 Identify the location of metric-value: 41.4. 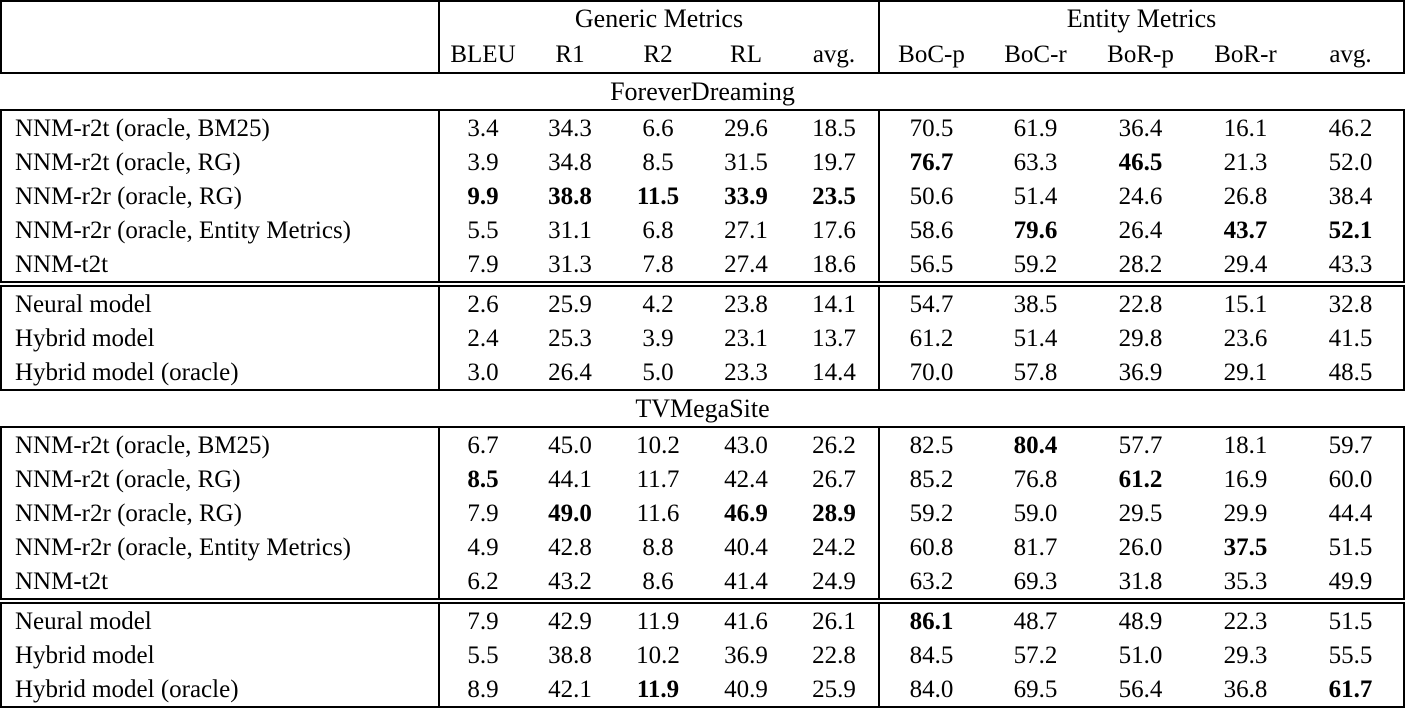
(746, 581).